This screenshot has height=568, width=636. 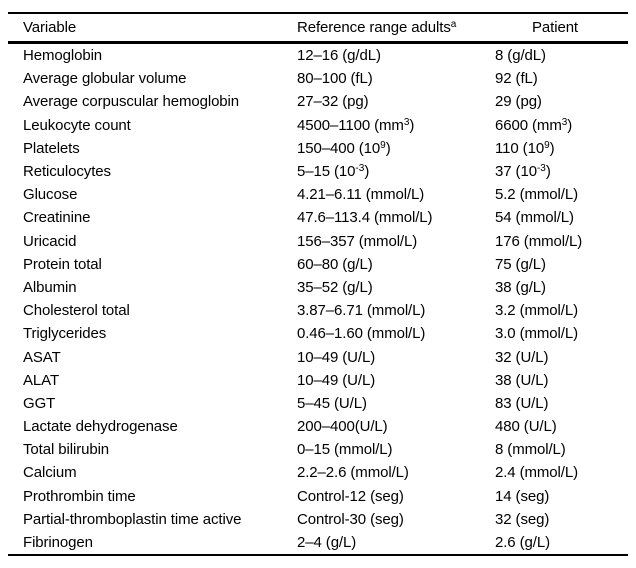 I want to click on table-row: Protein total 60–80 (g/L) 75 (g/L), so click(x=318, y=264).